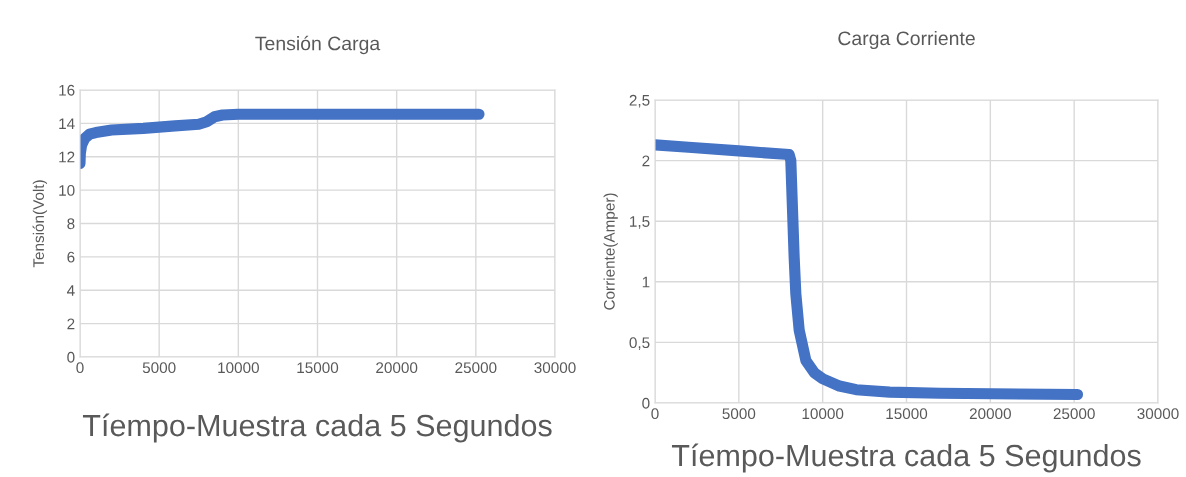 The height and width of the screenshot is (477, 1186). Describe the element at coordinates (40, 224) in the screenshot. I see `y-axis-title: Tensión(Volt)` at that location.